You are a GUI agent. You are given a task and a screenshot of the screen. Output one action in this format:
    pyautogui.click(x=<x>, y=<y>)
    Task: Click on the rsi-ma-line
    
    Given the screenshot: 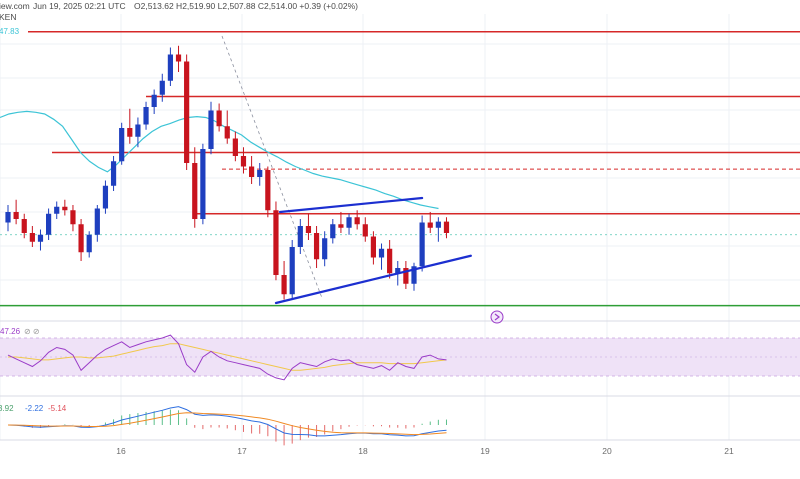 What is the action you would take?
    pyautogui.click(x=227, y=357)
    